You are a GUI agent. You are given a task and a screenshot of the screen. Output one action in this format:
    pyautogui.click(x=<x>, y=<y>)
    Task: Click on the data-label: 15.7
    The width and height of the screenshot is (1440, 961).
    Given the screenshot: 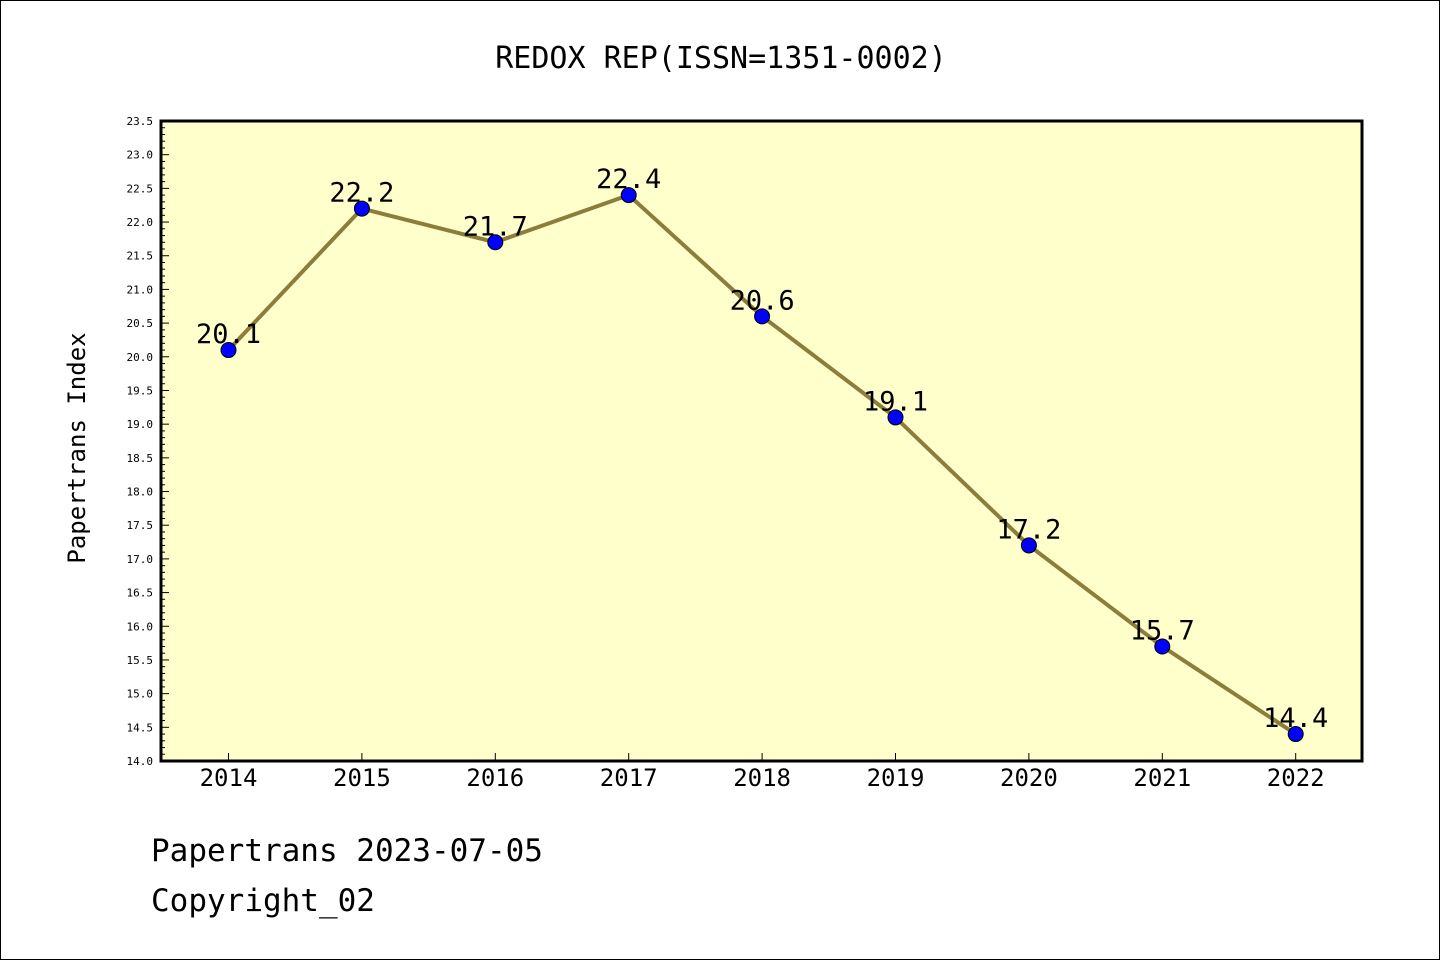 What is the action you would take?
    pyautogui.click(x=1162, y=630)
    